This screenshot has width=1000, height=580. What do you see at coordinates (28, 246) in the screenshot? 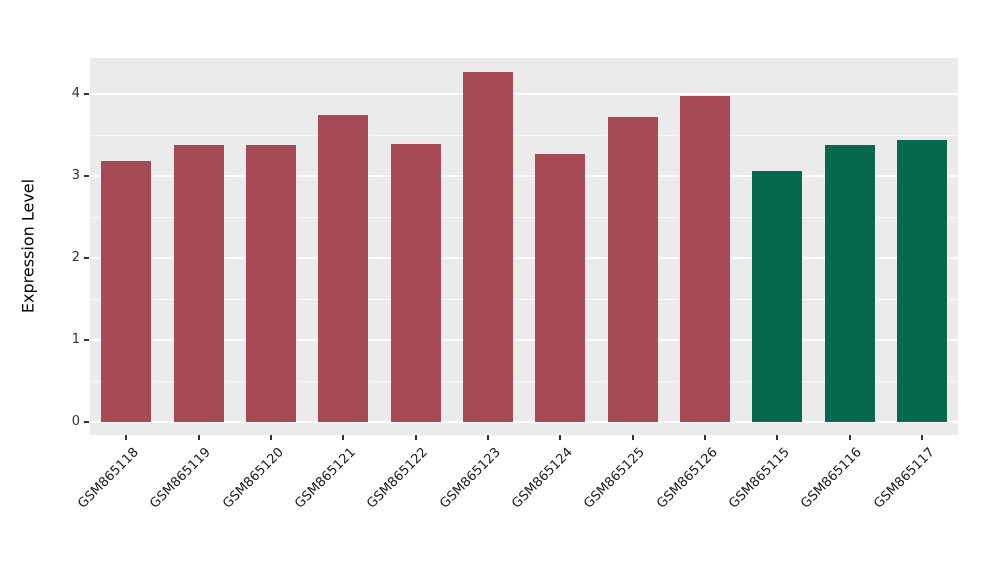
I see `y-axis-title: Expression Level` at bounding box center [28, 246].